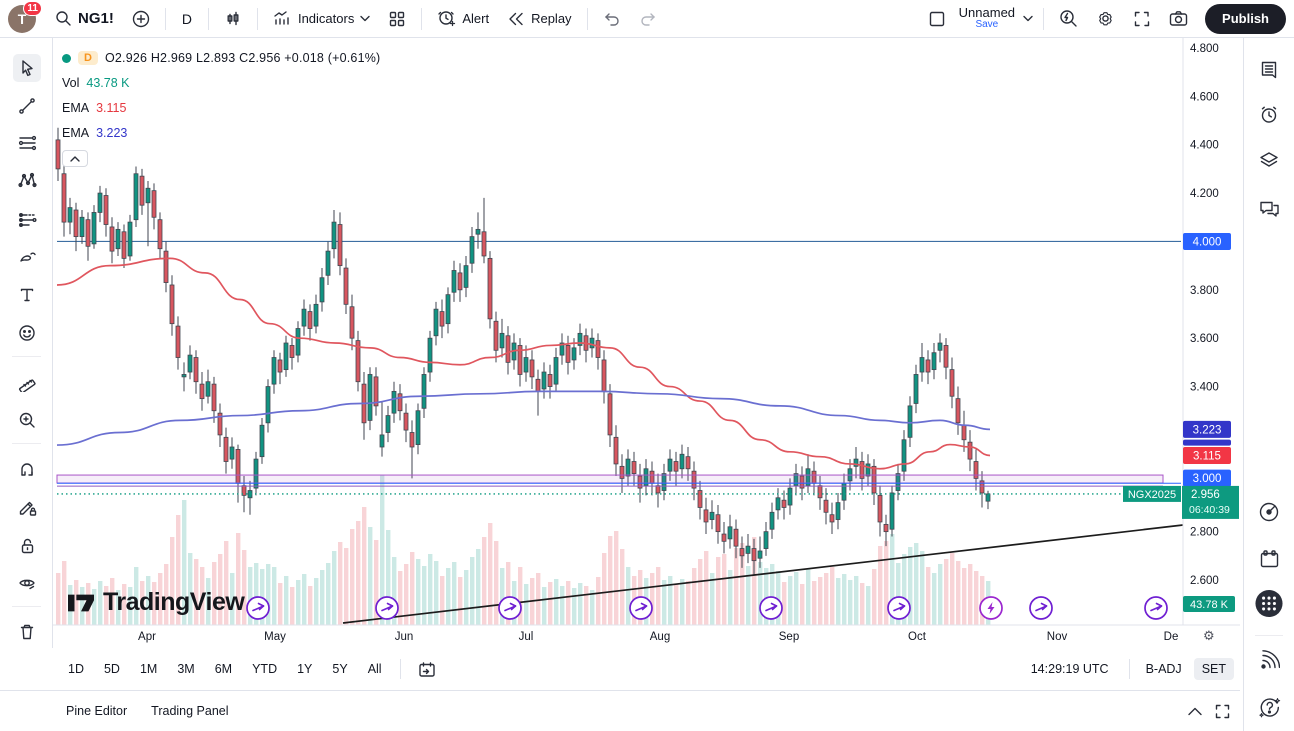  I want to click on pine-editor-tab: Pine Editor, so click(97, 711).